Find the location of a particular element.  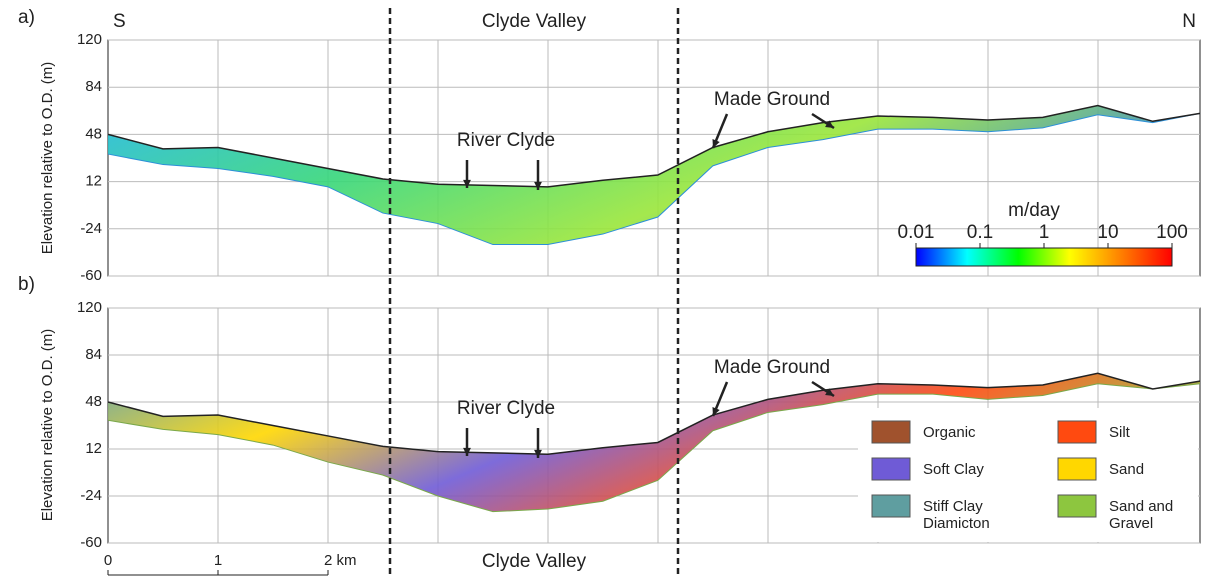

scale-label: 2 km is located at coordinates (340, 560).